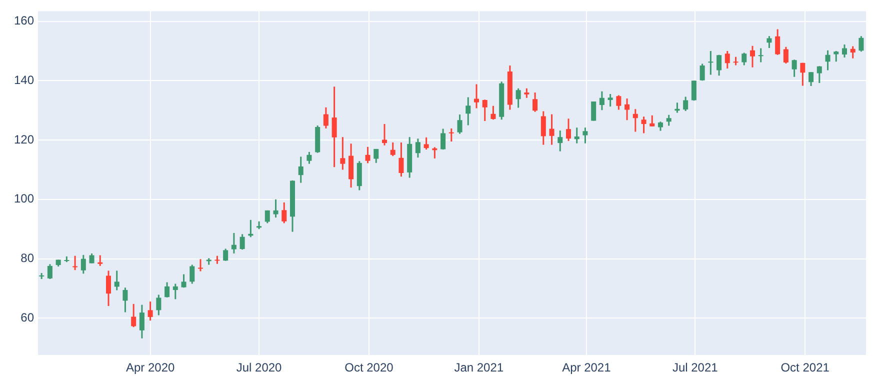  Describe the element at coordinates (27, 317) in the screenshot. I see `y-tick-label: 60` at that location.